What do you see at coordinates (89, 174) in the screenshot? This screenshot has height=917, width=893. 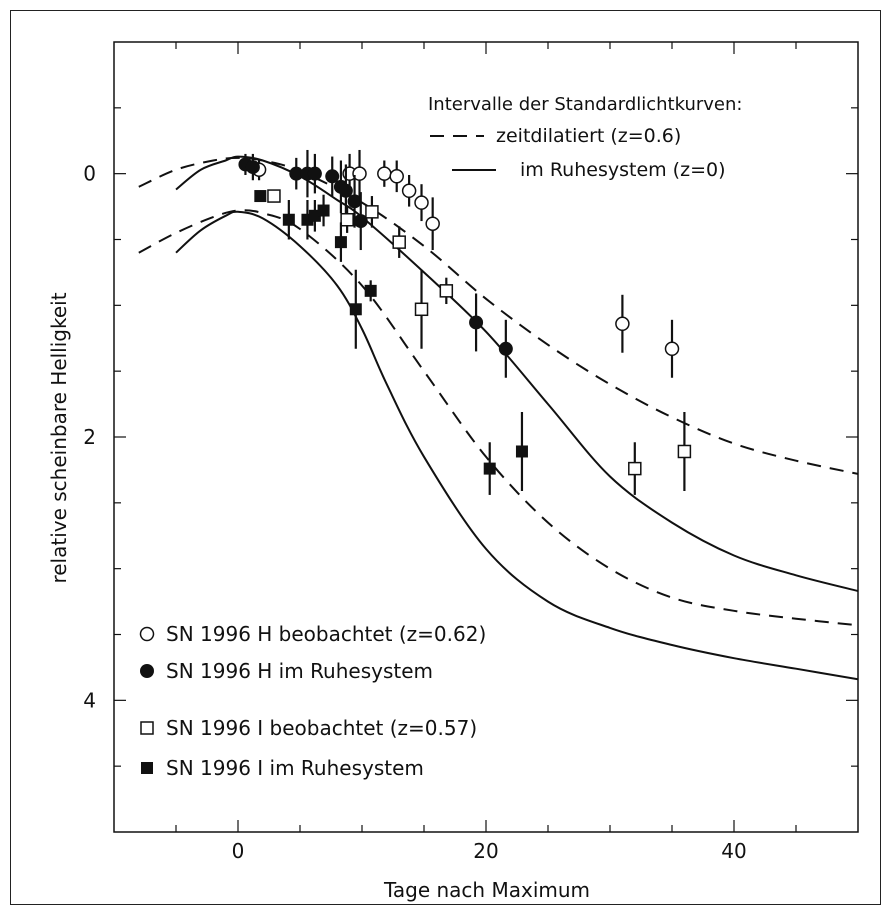 I see `y-tick-label: 0` at bounding box center [89, 174].